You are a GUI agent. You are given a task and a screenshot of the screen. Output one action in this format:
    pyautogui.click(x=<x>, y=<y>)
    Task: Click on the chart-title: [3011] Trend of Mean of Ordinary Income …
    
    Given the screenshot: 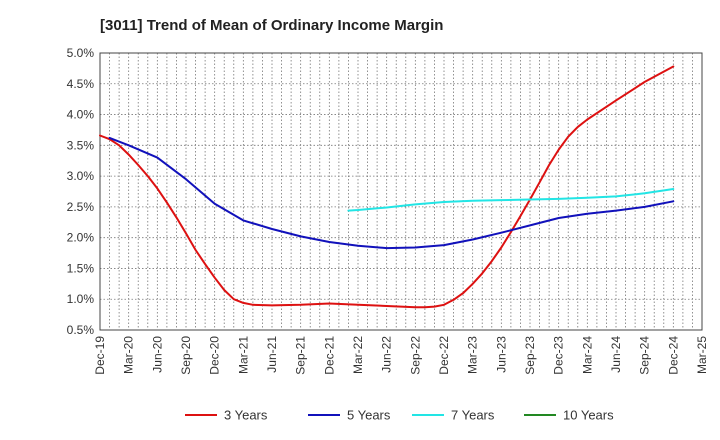 What is the action you would take?
    pyautogui.click(x=271, y=25)
    